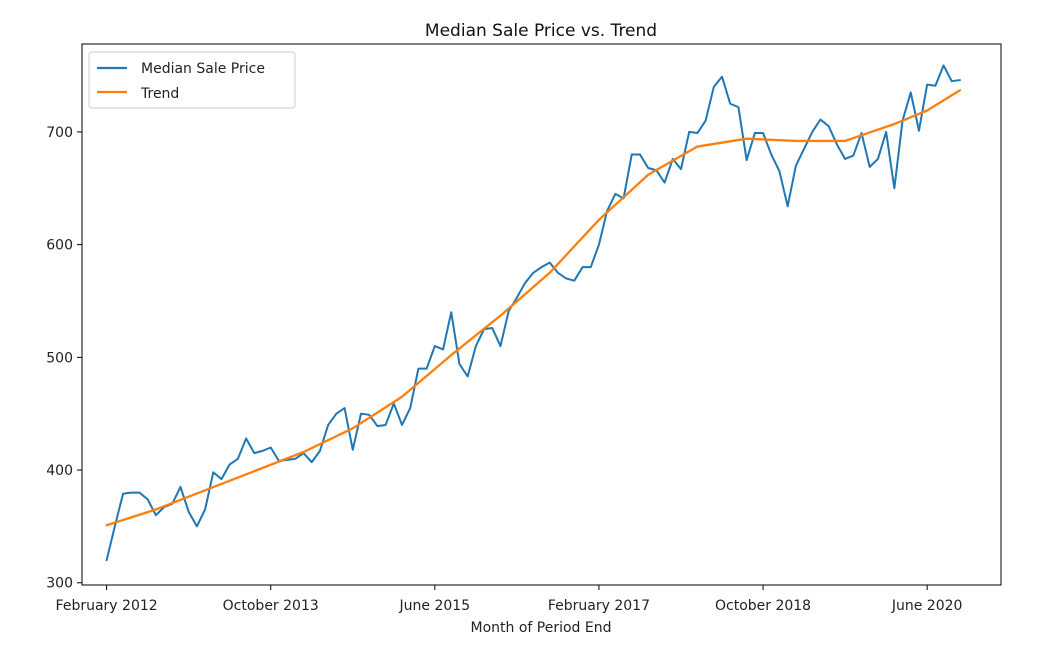 This screenshot has height=657, width=1049. Describe the element at coordinates (541, 31) in the screenshot. I see `chart-title: Median Sale Price vs. Trend` at that location.